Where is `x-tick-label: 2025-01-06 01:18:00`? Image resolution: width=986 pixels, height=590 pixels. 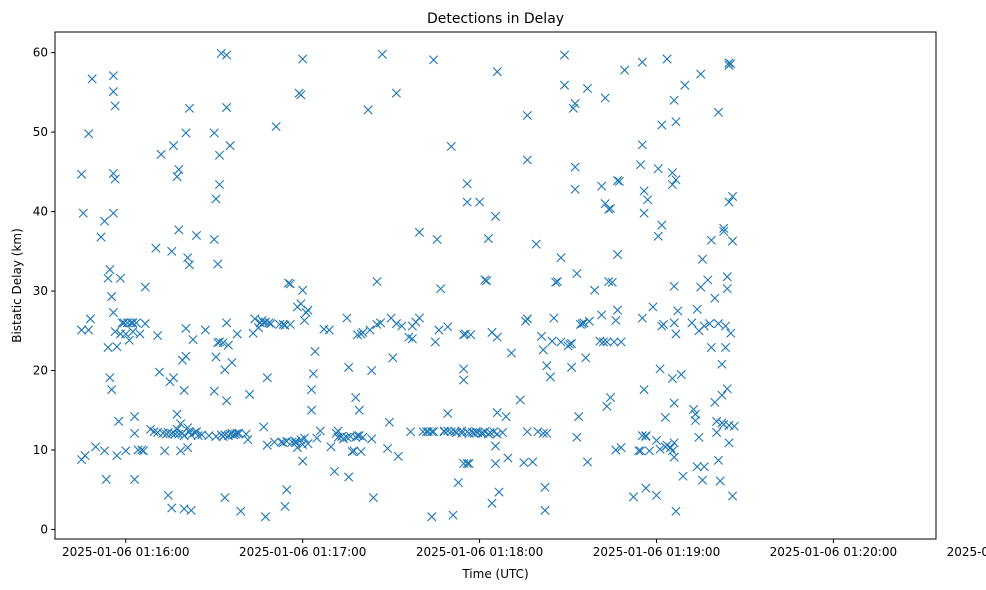 x-tick-label: 2025-01-06 01:18:00 is located at coordinates (479, 552).